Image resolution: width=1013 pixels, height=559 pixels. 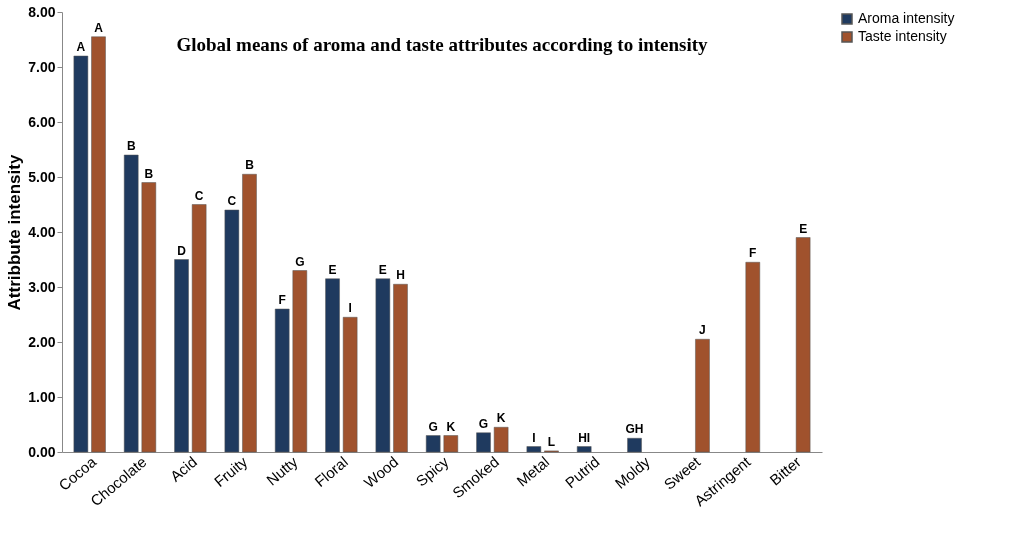 What do you see at coordinates (634, 429) in the screenshot?
I see `data-label: GH` at bounding box center [634, 429].